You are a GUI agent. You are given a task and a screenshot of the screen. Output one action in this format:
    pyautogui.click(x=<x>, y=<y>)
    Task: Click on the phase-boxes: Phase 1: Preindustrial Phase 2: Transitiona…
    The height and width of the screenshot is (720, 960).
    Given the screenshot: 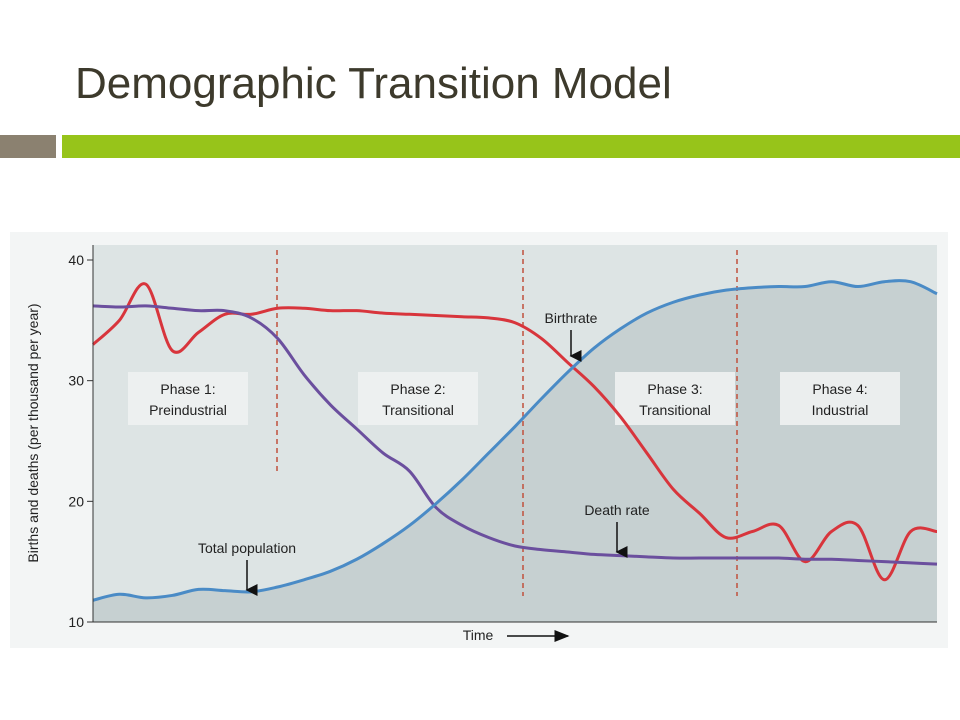 What is the action you would take?
    pyautogui.click(x=514, y=398)
    